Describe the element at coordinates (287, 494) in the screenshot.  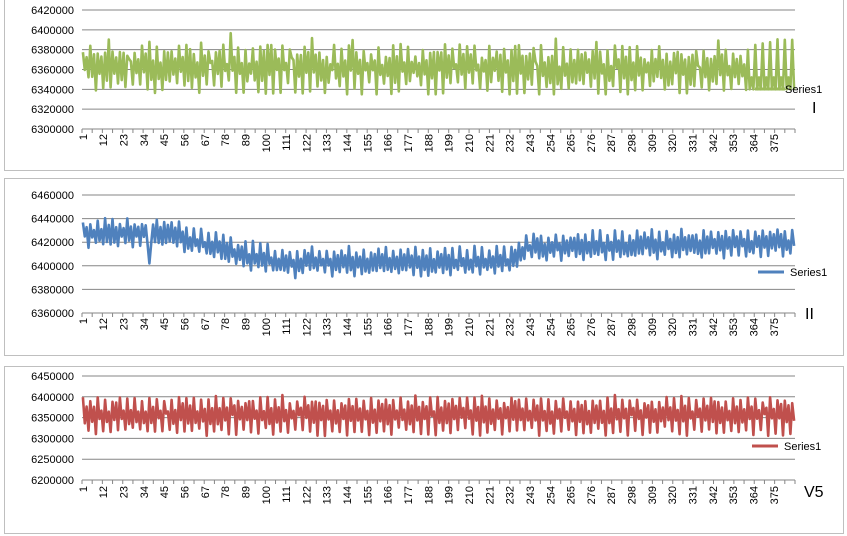
I see `x-tick-label: 111` at that location.